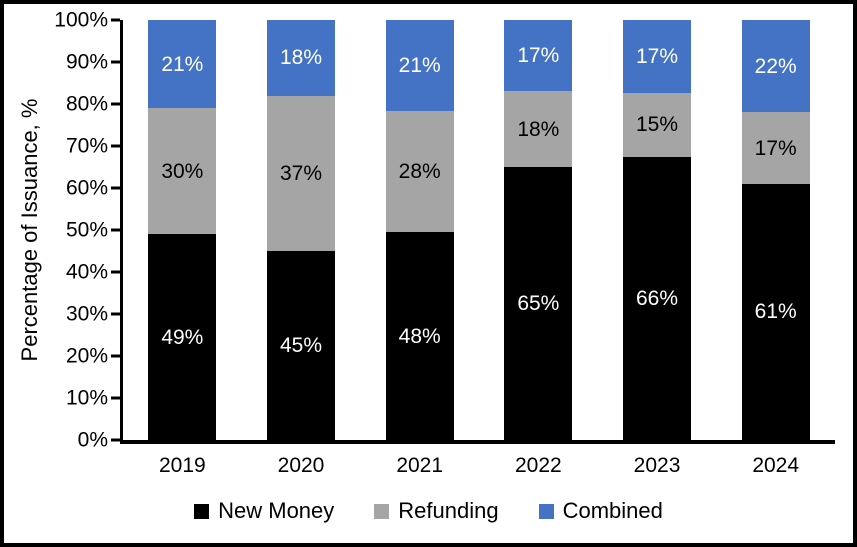  Describe the element at coordinates (538, 465) in the screenshot. I see `x-axis-label: 2022` at that location.